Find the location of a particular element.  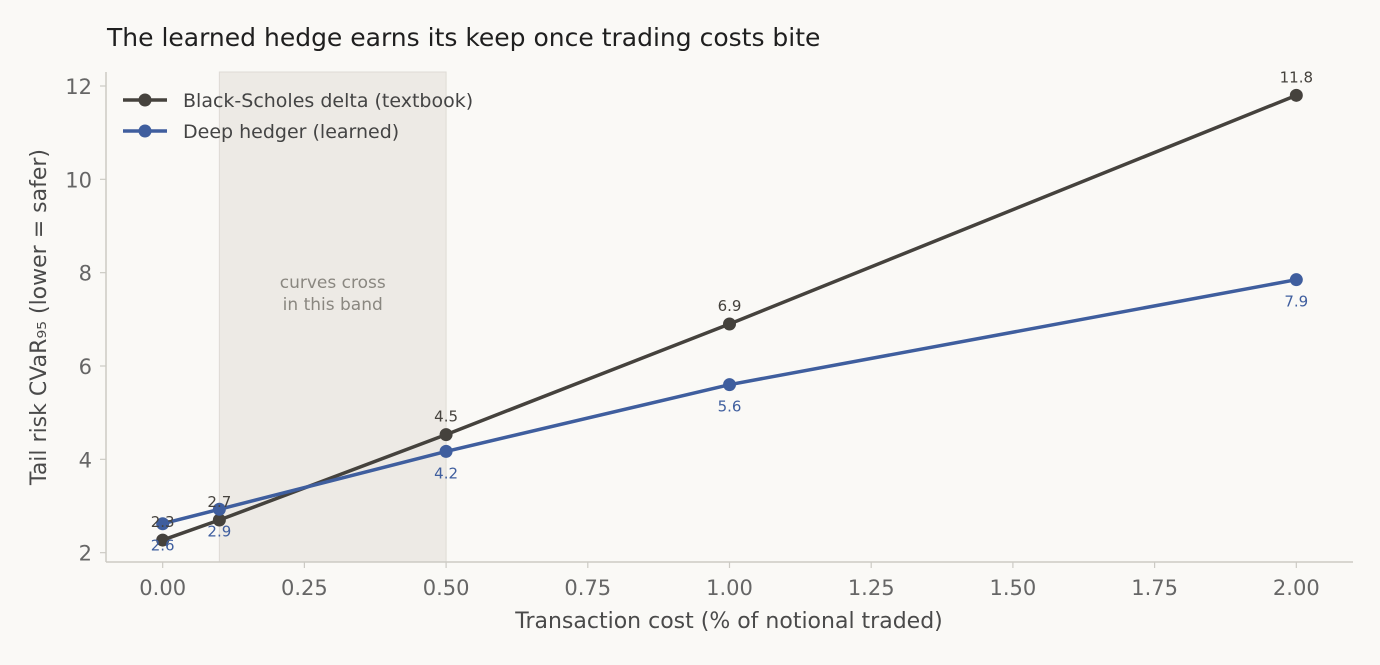

x-axis-label: Transaction cost (% of notional traded) is located at coordinates (728, 621).